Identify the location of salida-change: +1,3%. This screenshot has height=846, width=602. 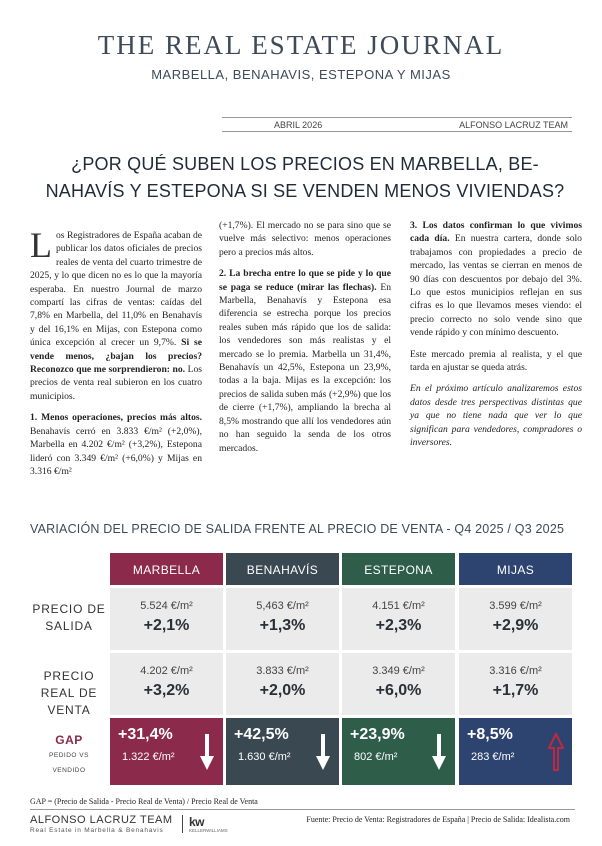
(282, 625).